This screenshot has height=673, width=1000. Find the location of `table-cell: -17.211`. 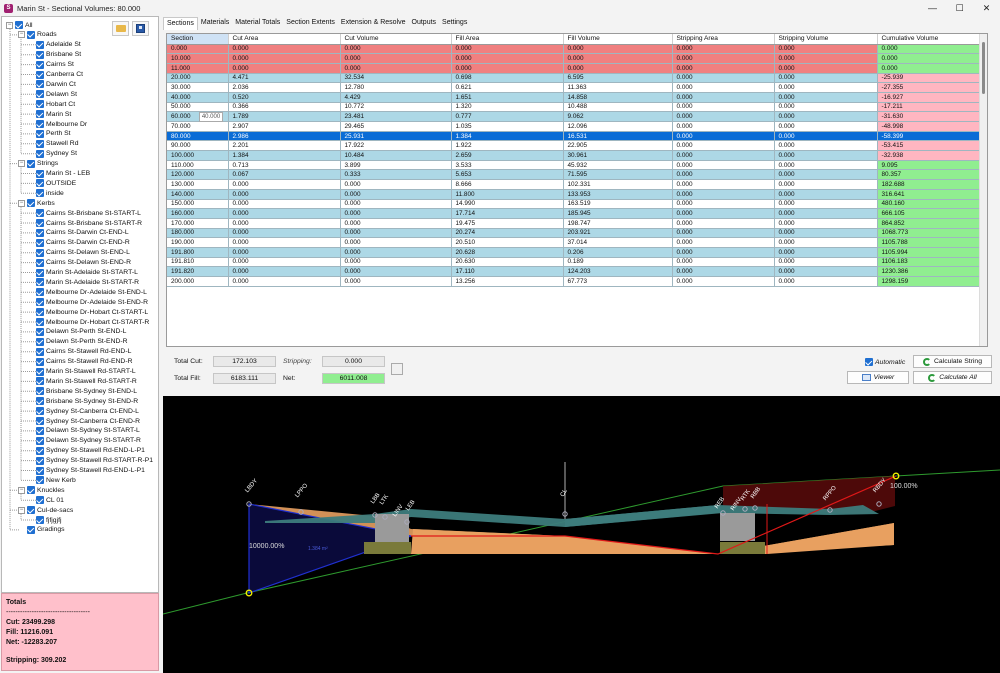

table-cell: -17.211 is located at coordinates (932, 107).